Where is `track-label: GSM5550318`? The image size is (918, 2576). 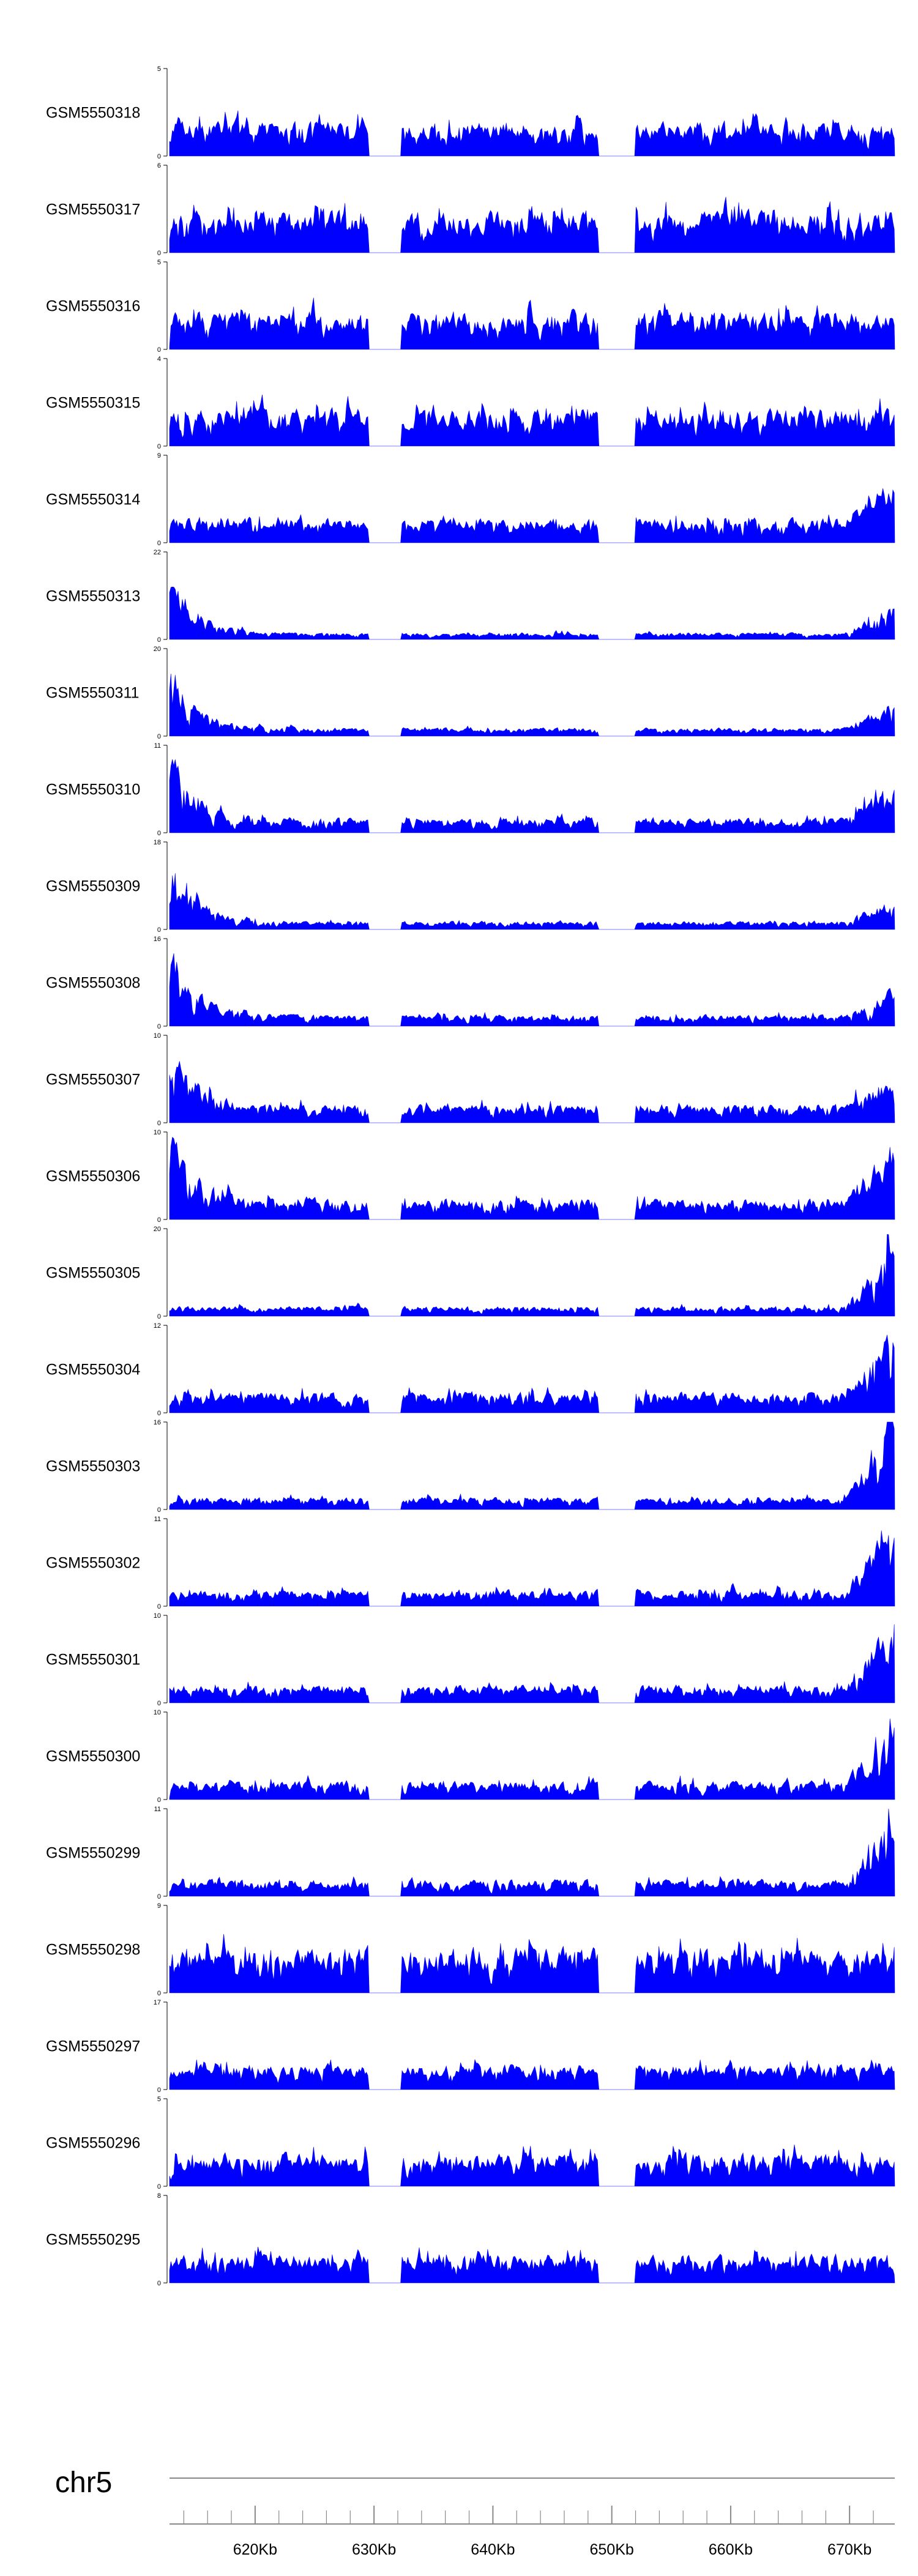 track-label: GSM5550318 is located at coordinates (93, 114).